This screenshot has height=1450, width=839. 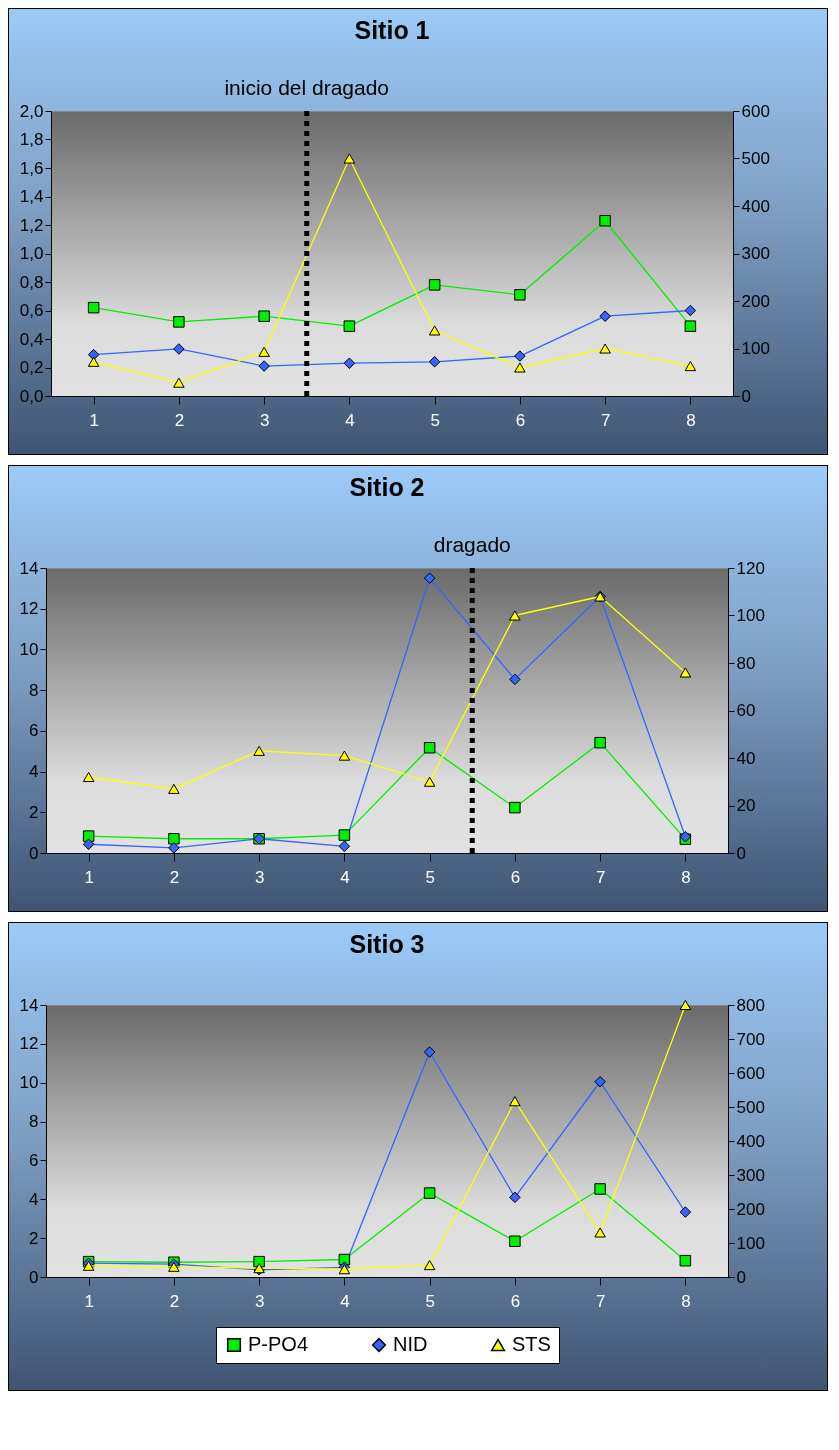 What do you see at coordinates (278, 1344) in the screenshot?
I see `legend-label: P-PO4` at bounding box center [278, 1344].